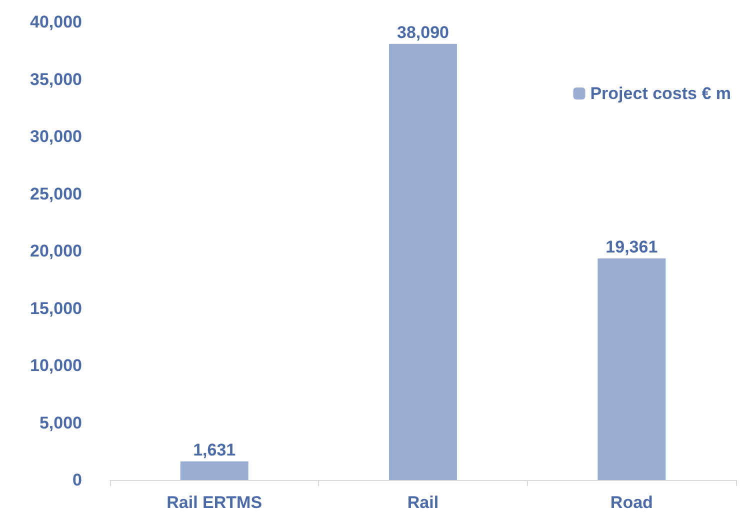 This screenshot has height=527, width=756. Describe the element at coordinates (423, 32) in the screenshot. I see `data-label: 38,090` at that location.